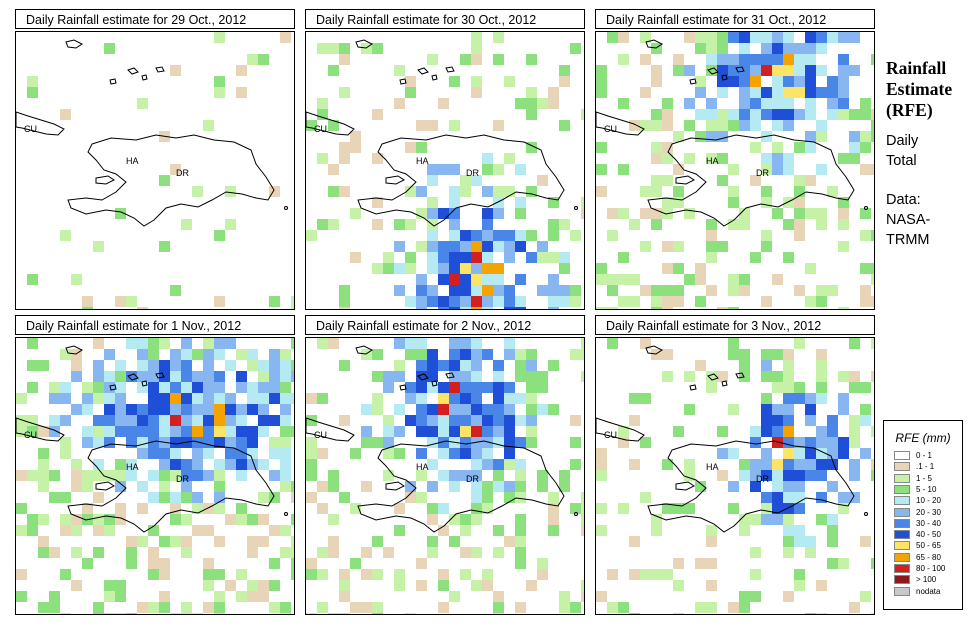 The height and width of the screenshot is (635, 971). I want to click on rainfall-map-2-nov: CU HA DR, so click(445, 476).